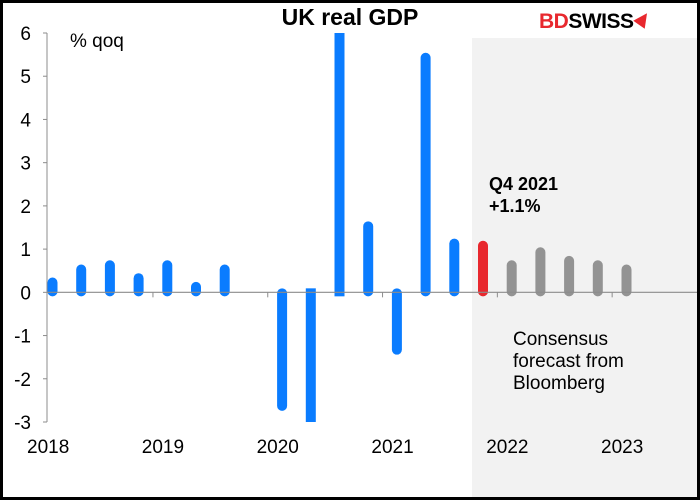 This screenshot has height=500, width=700. What do you see at coordinates (396, 321) in the screenshot?
I see `bar-2021-q1` at bounding box center [396, 321].